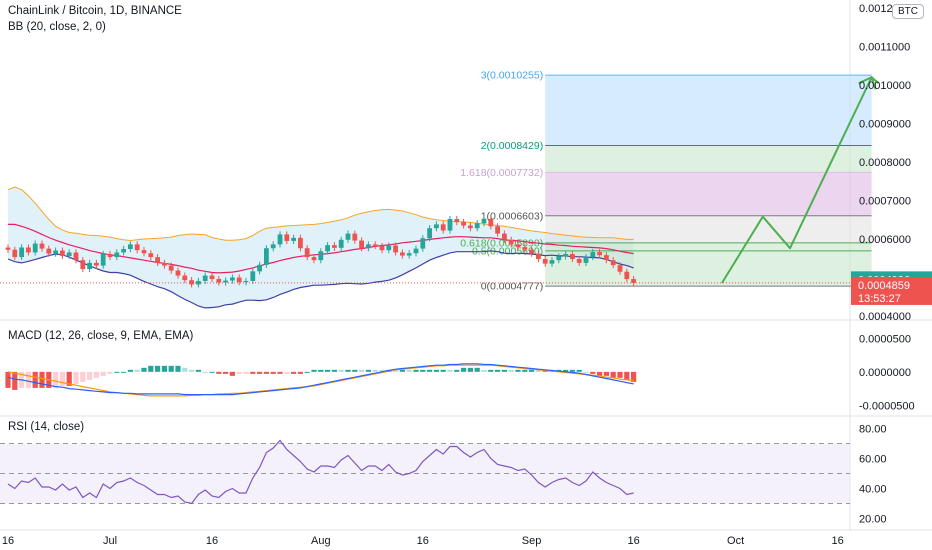 The width and height of the screenshot is (932, 550). I want to click on candles, so click(425, 251).